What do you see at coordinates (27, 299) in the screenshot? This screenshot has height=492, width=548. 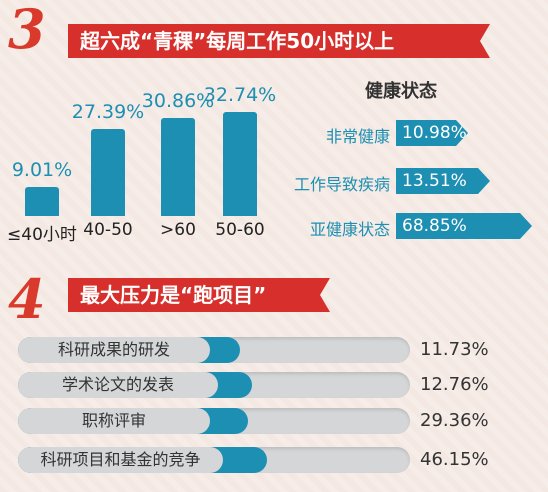 I see `section-number-4: 4` at bounding box center [27, 299].